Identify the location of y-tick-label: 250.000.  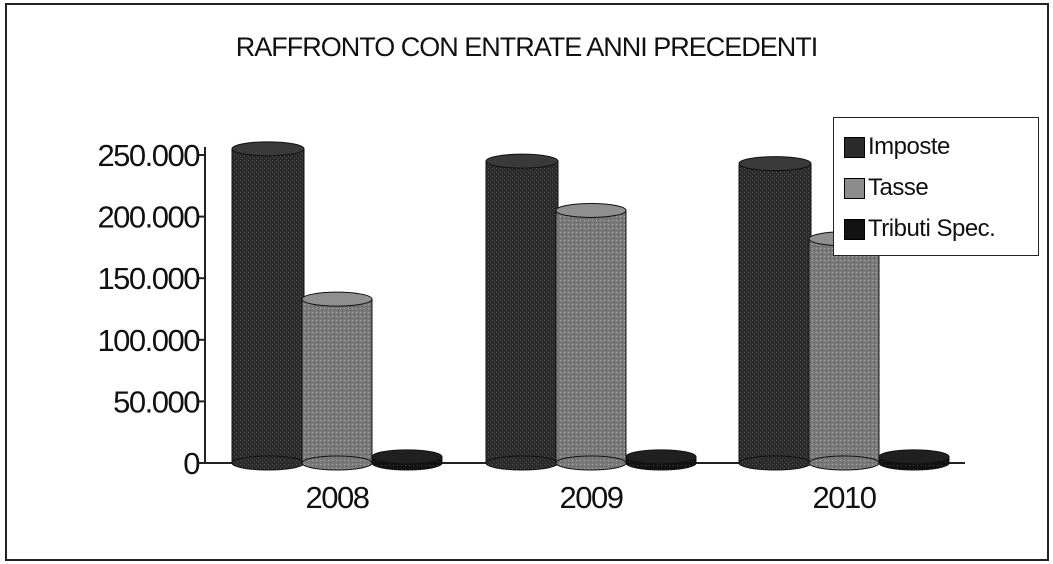
(148, 155).